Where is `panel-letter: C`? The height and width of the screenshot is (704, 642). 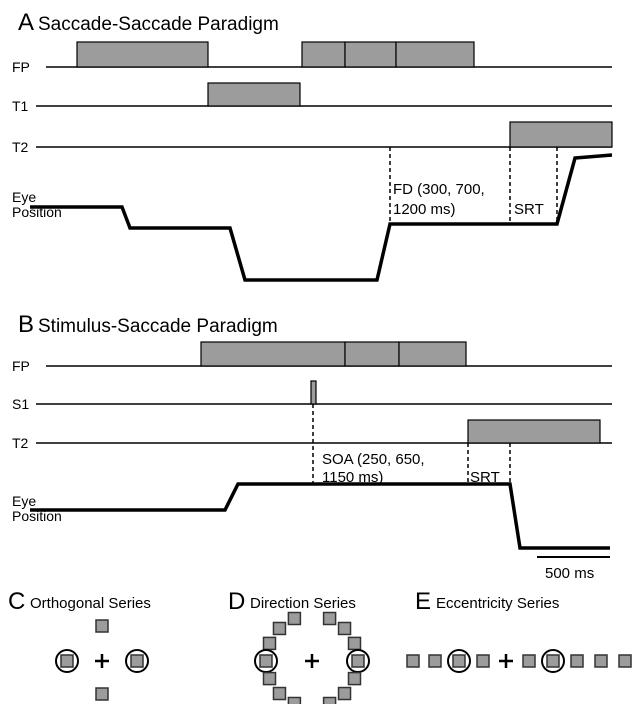 panel-letter: C is located at coordinates (16, 601).